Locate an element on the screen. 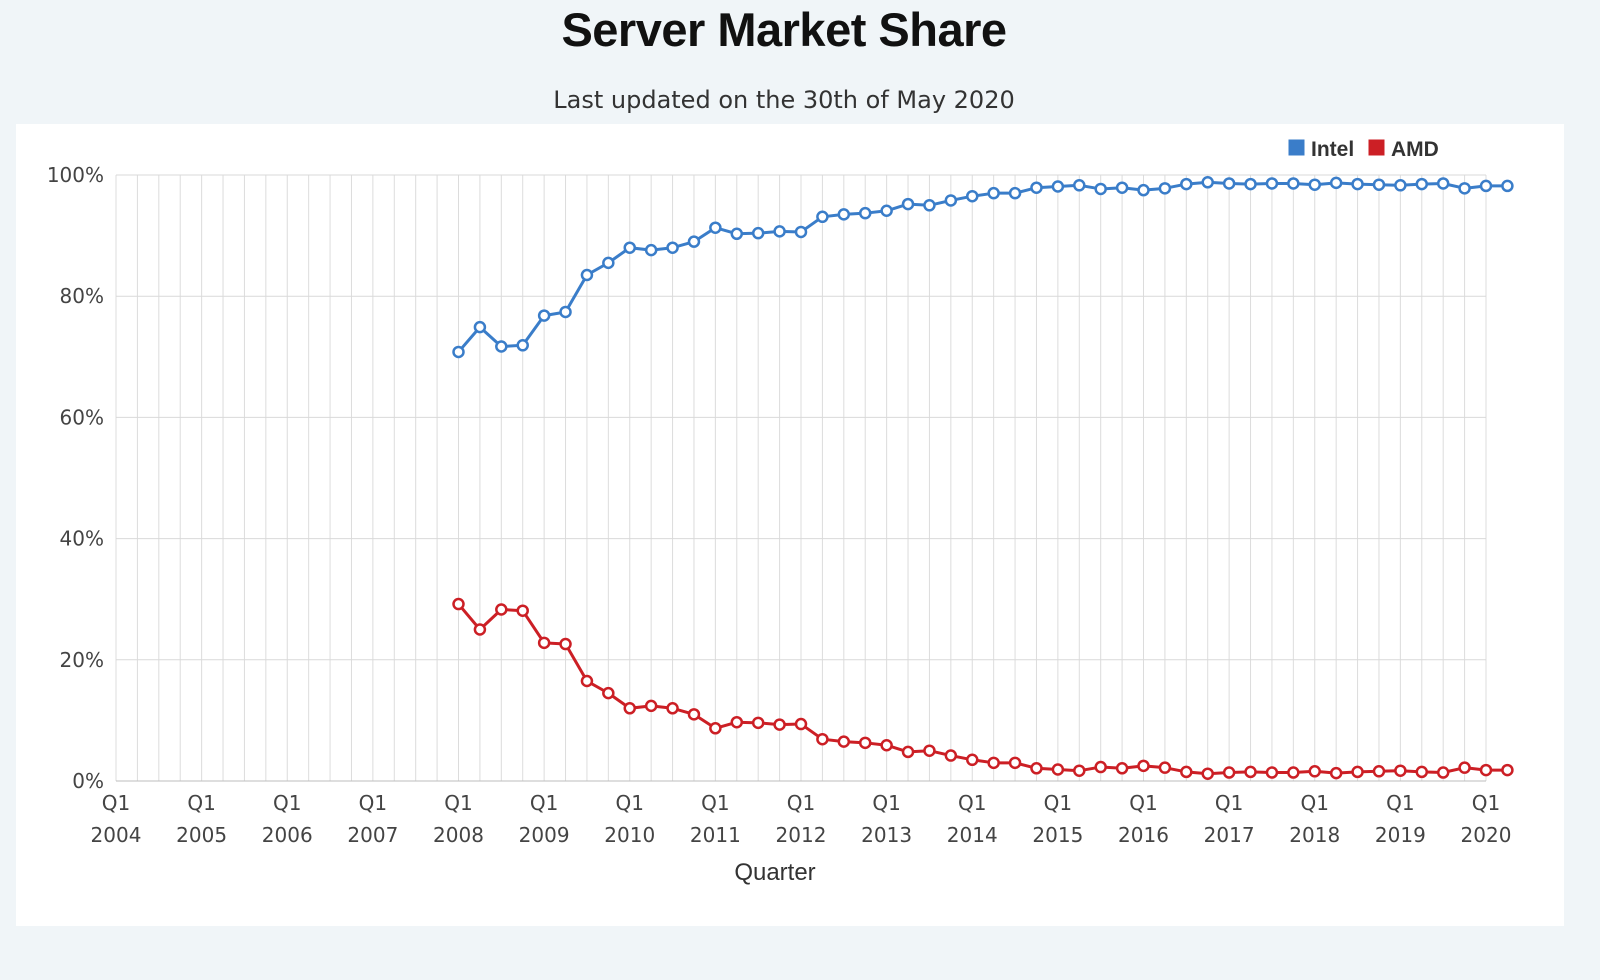 This screenshot has width=1600, height=980. legend-item-intel: Intel is located at coordinates (1320, 149).